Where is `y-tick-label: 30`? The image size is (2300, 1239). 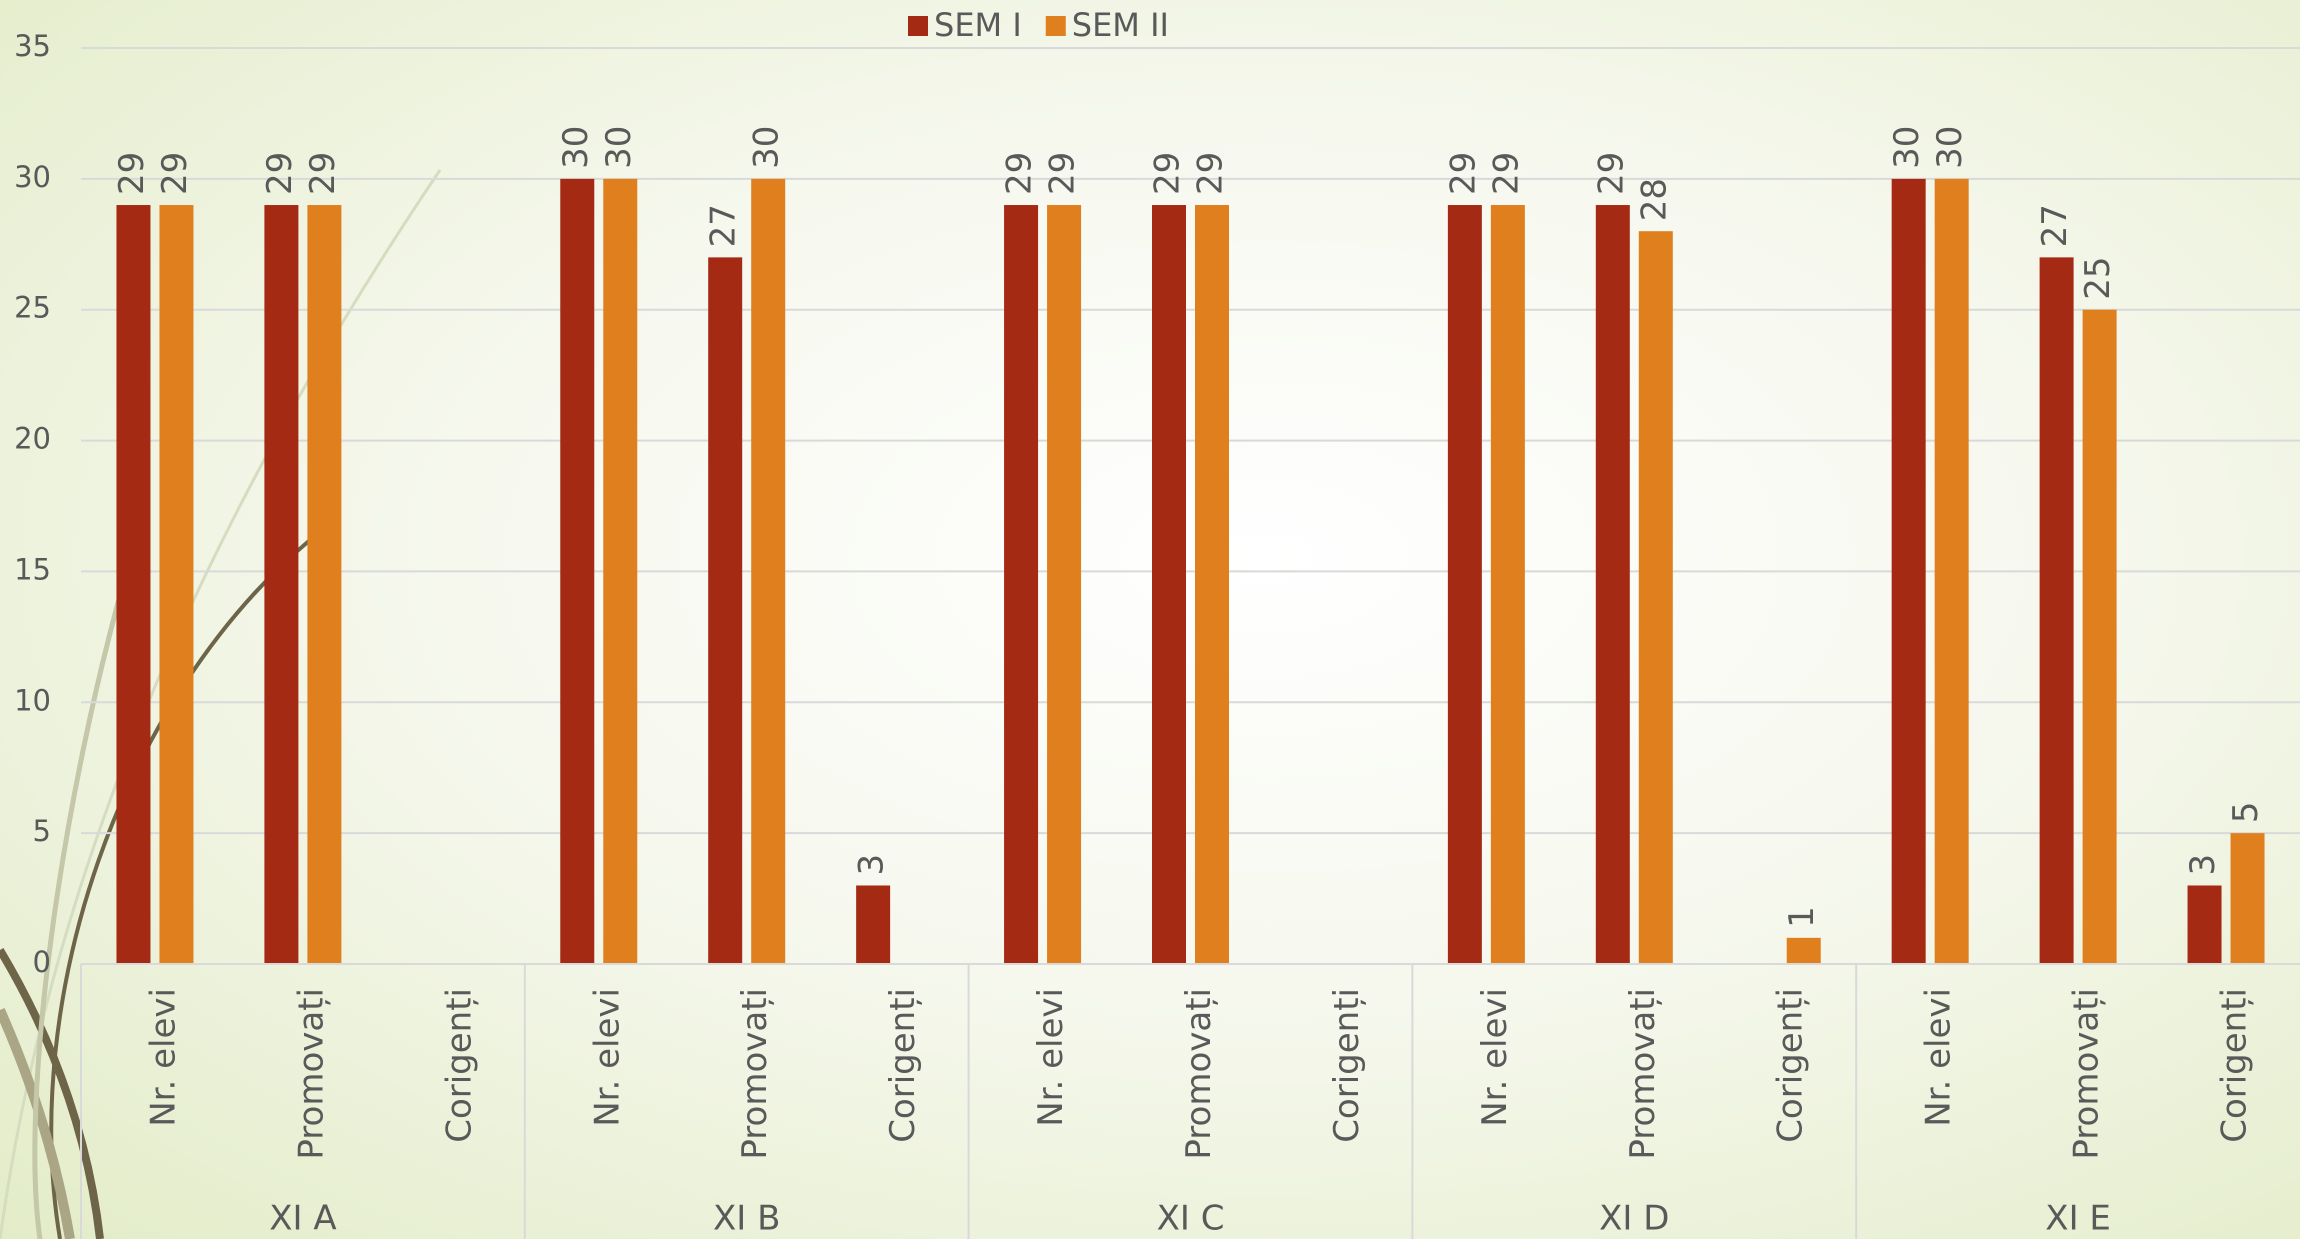 y-tick-label: 30 is located at coordinates (32, 177).